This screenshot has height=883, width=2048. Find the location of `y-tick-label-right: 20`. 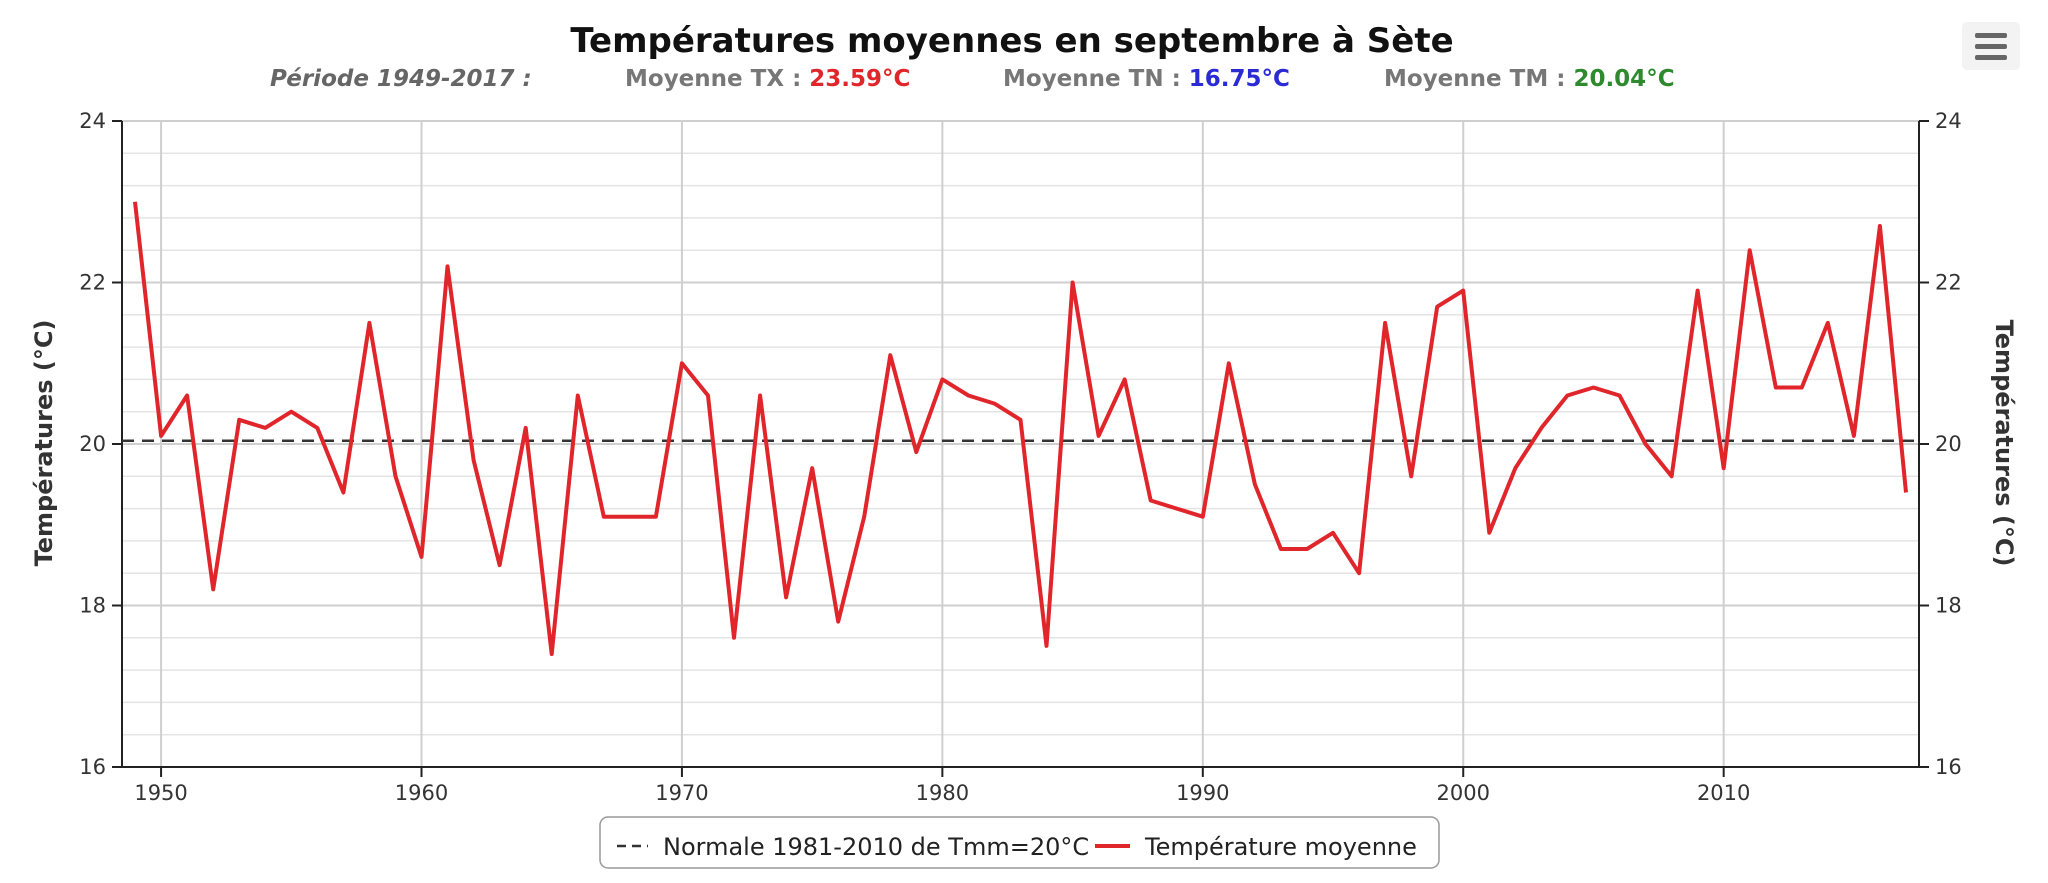

y-tick-label-right: 20 is located at coordinates (1948, 444).